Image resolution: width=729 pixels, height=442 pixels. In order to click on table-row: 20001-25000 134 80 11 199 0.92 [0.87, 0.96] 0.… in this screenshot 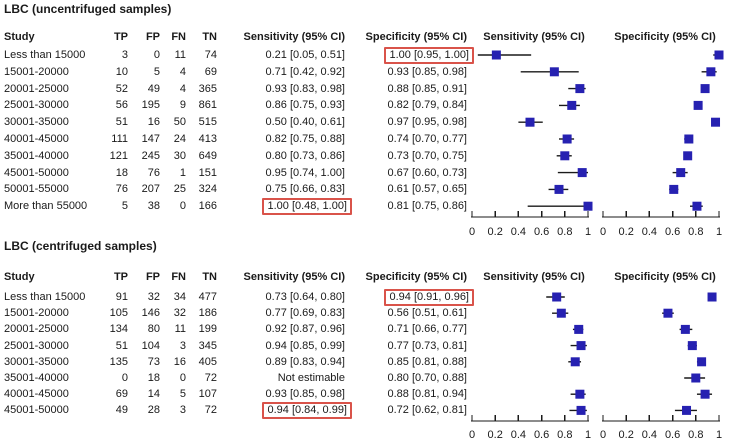, I will do `click(364, 329)`.